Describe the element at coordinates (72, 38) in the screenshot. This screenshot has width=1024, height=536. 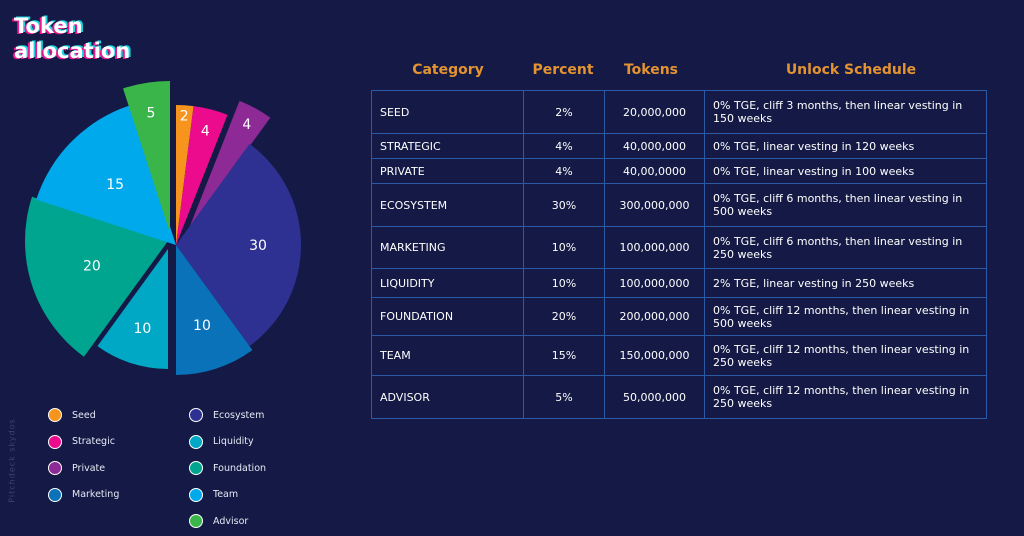
I see `page-title: Token allocation` at that location.